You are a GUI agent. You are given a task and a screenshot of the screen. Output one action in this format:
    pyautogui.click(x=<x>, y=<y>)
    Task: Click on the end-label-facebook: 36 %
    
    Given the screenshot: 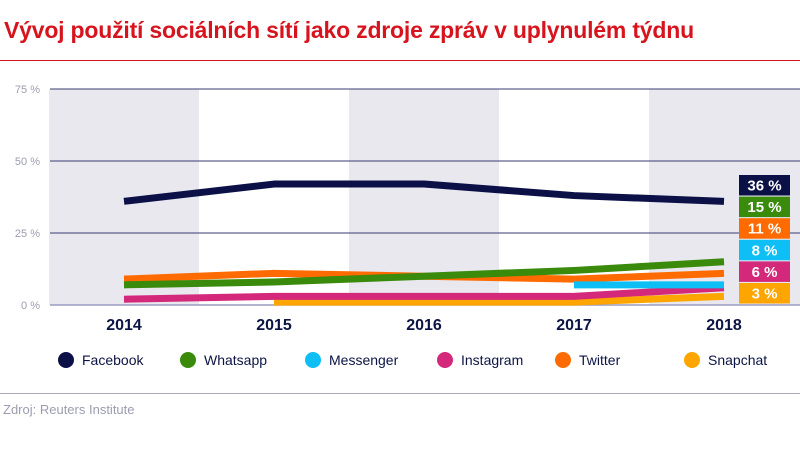 What is the action you would take?
    pyautogui.click(x=764, y=186)
    